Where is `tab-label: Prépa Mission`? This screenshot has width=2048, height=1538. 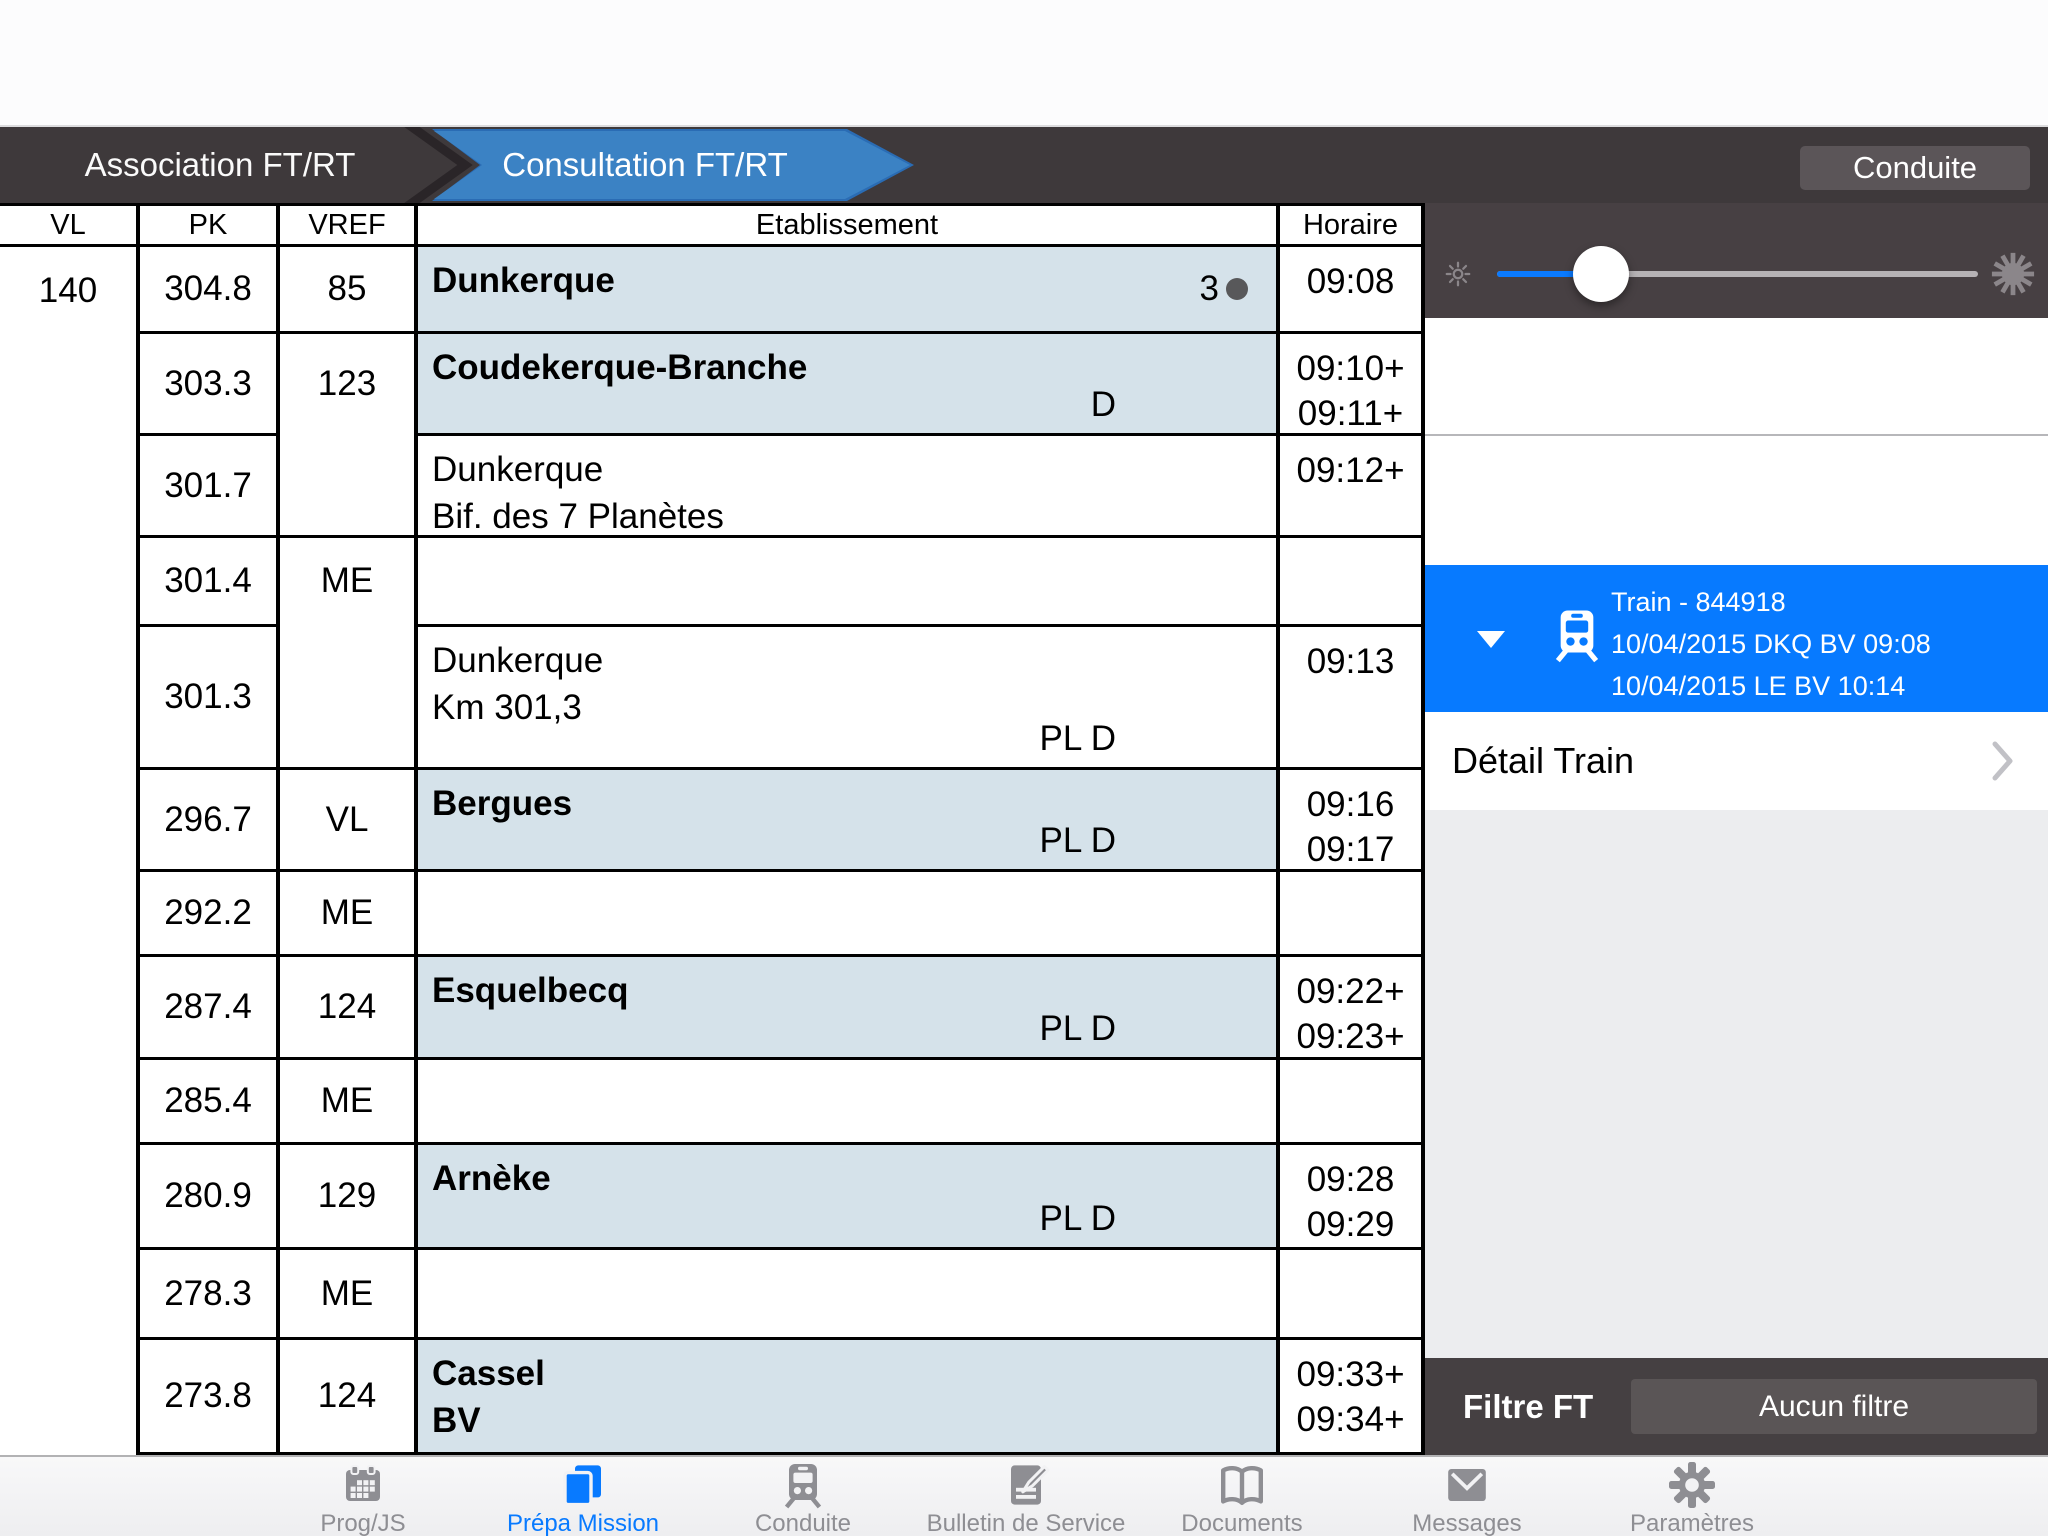
tab-label: Prépa Mission is located at coordinates (583, 1523).